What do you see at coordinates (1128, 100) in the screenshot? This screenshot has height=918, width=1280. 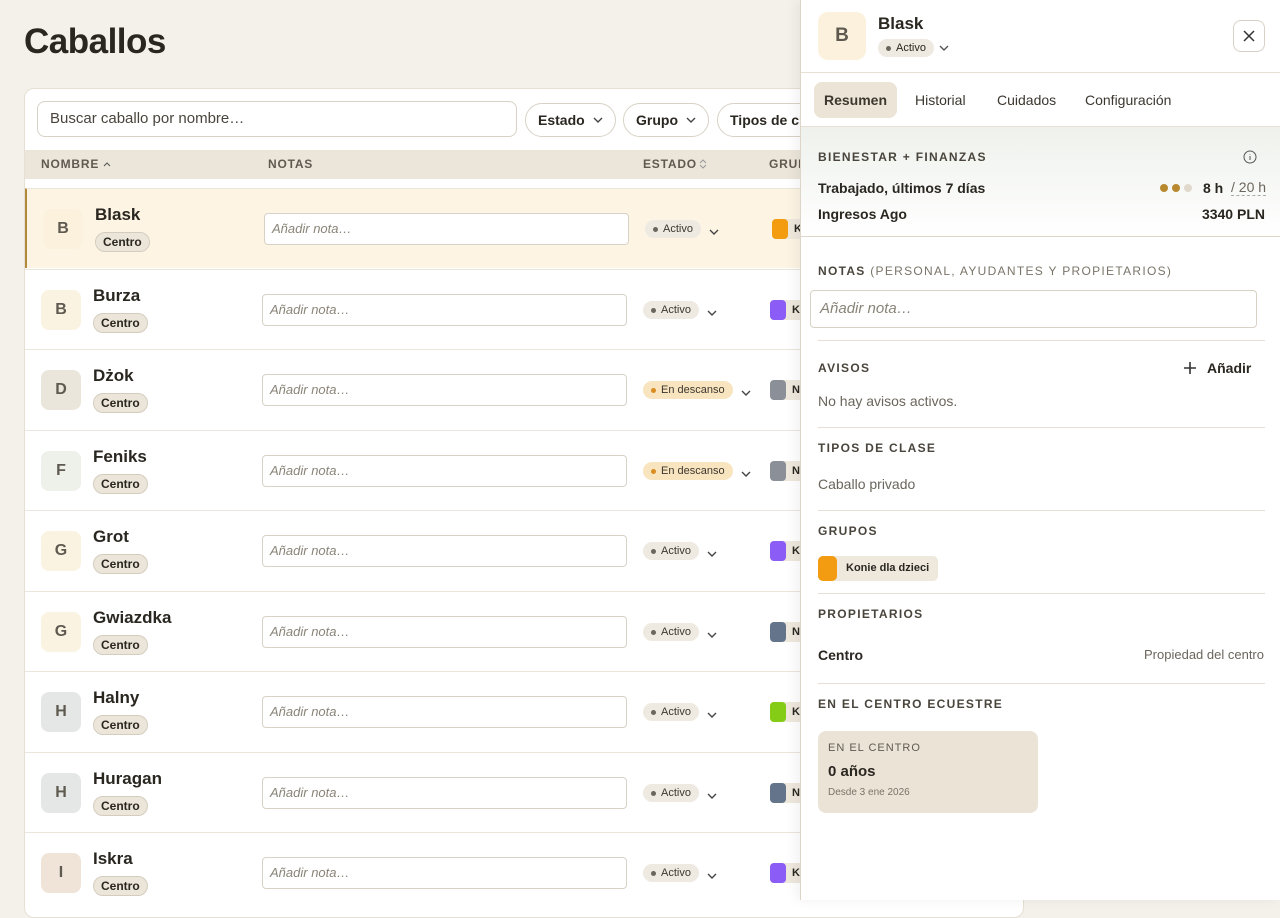 I see `tab: Configuración` at bounding box center [1128, 100].